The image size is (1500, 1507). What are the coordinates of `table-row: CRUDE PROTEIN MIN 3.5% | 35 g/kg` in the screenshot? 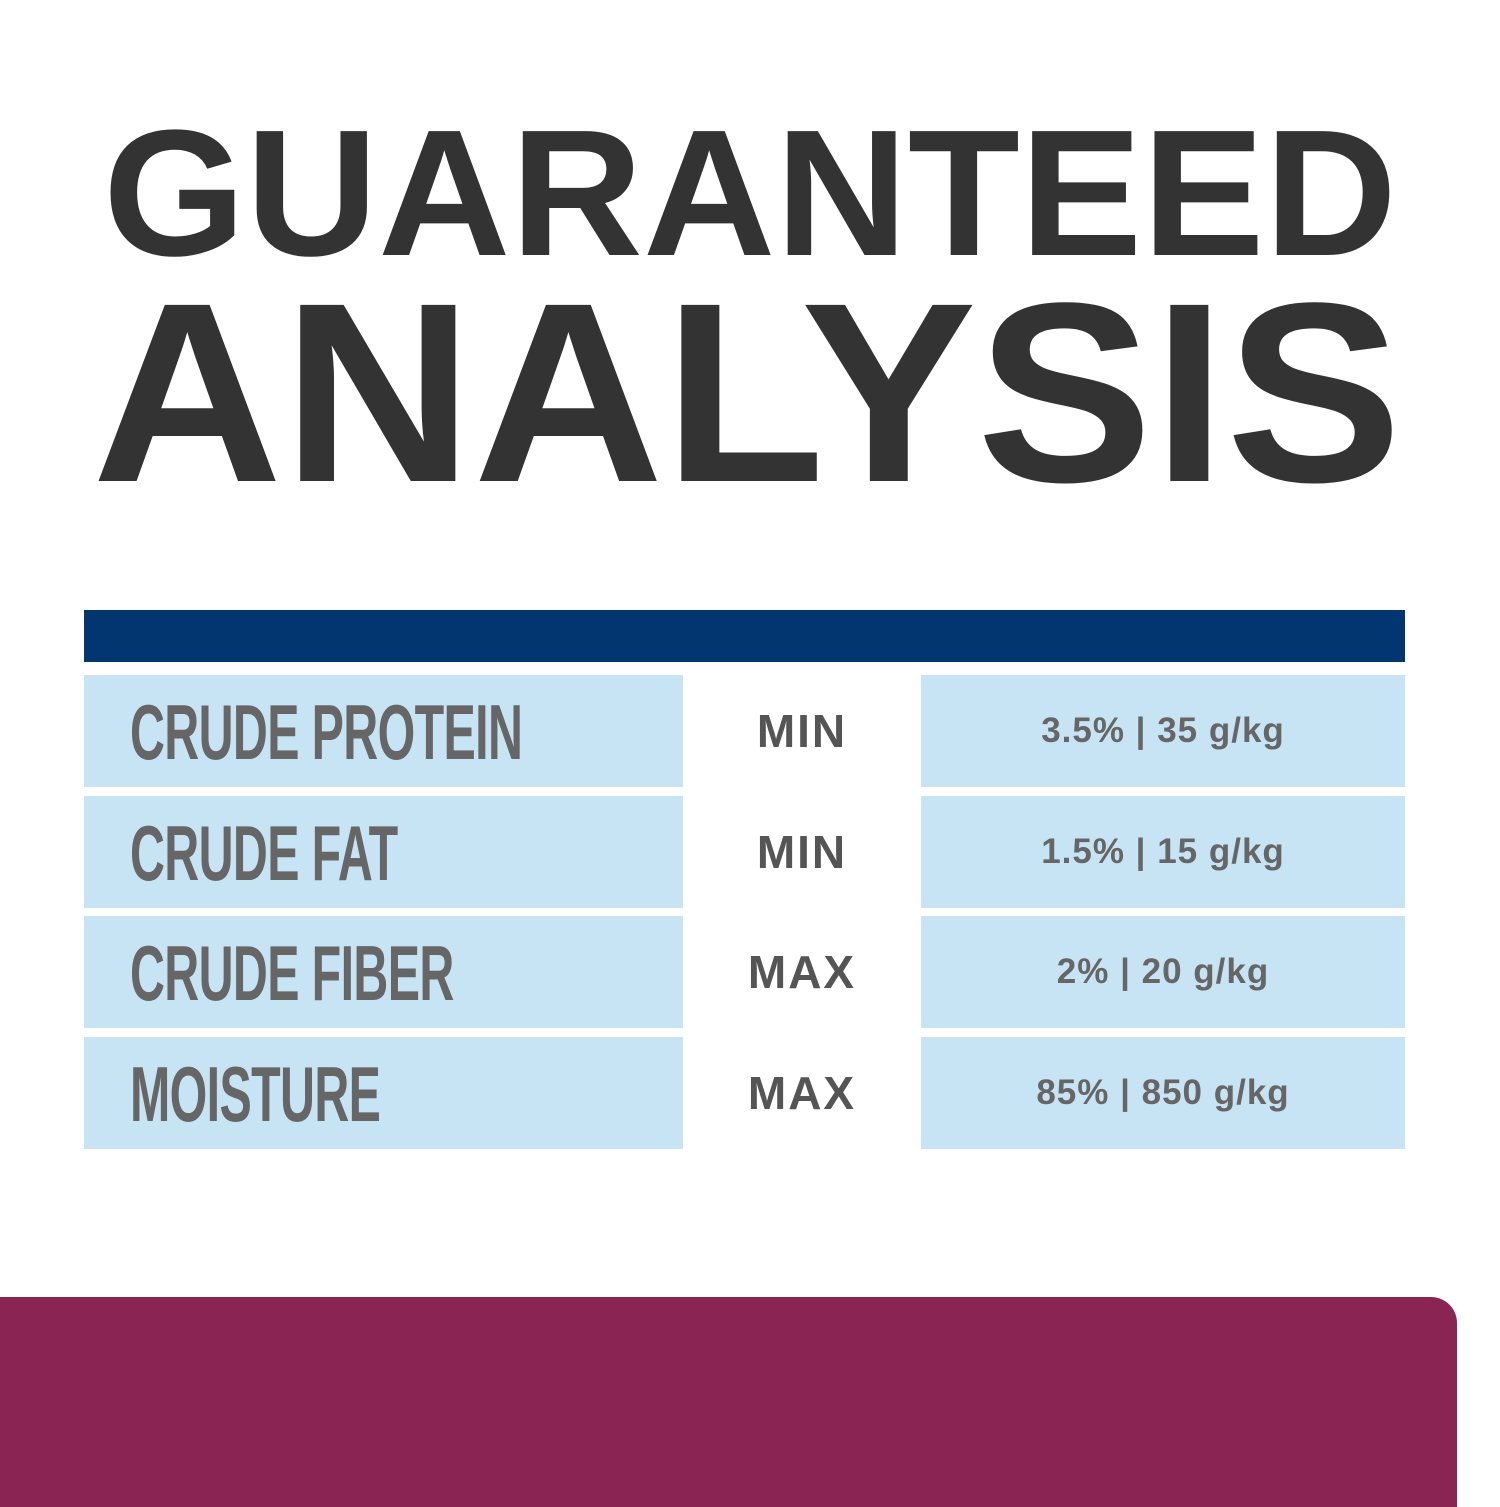 It's located at (744, 731).